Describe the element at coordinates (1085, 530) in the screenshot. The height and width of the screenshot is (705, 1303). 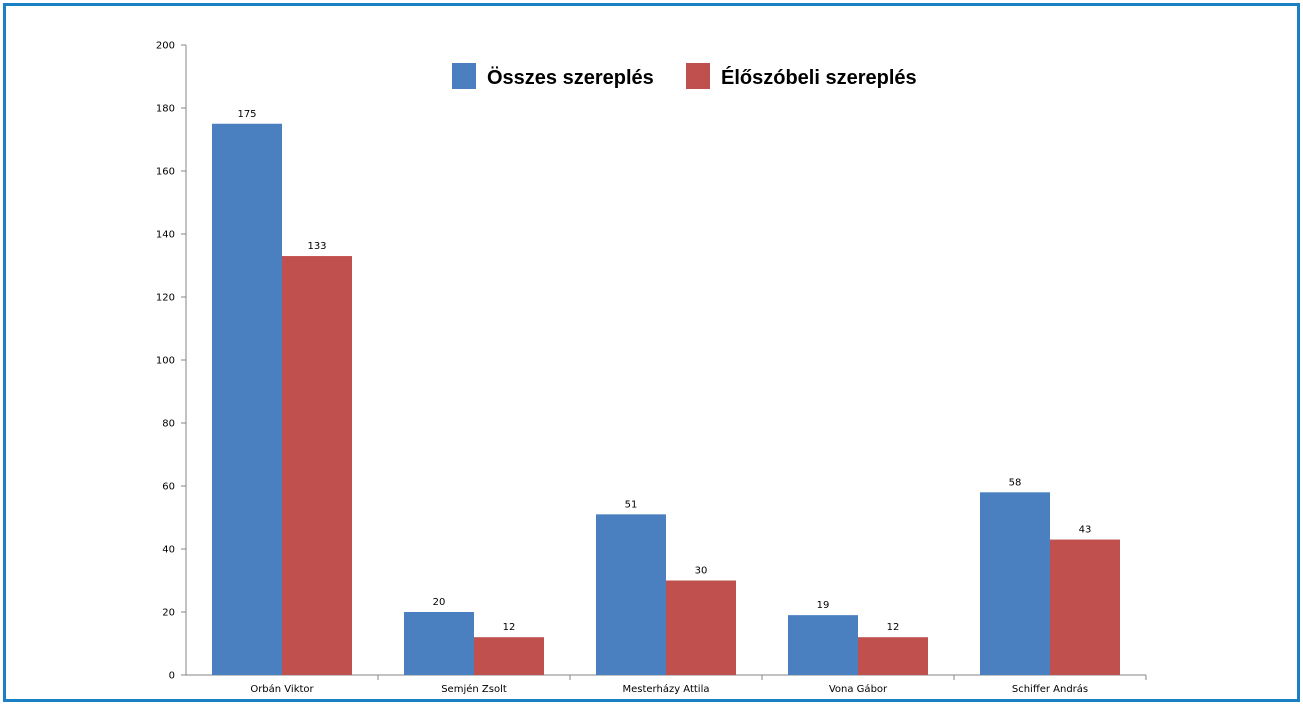
I see `data-label: 43` at that location.